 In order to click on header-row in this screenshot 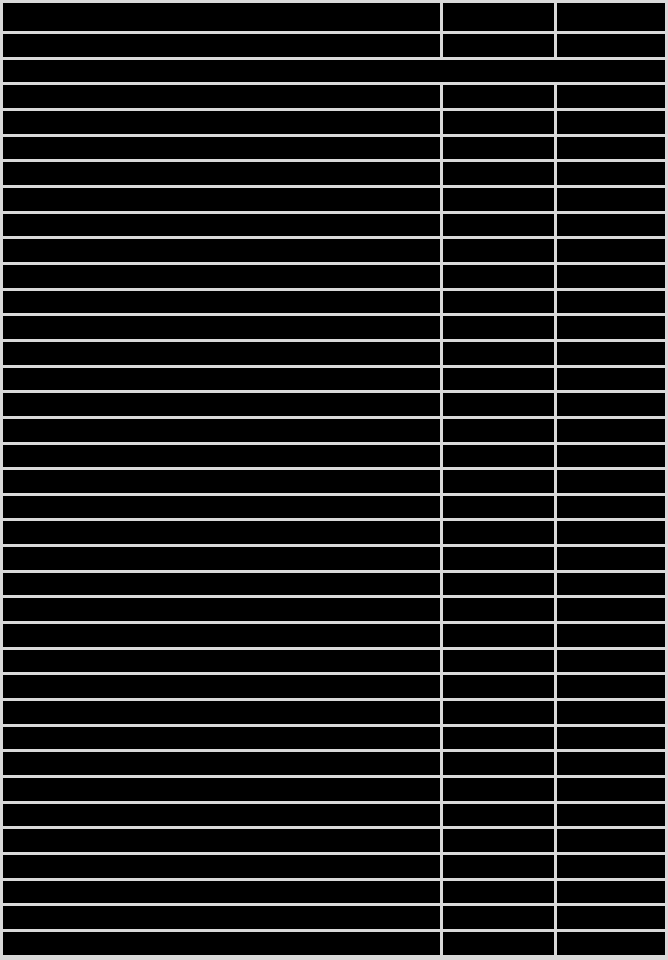, I will do `click(334, 17)`.